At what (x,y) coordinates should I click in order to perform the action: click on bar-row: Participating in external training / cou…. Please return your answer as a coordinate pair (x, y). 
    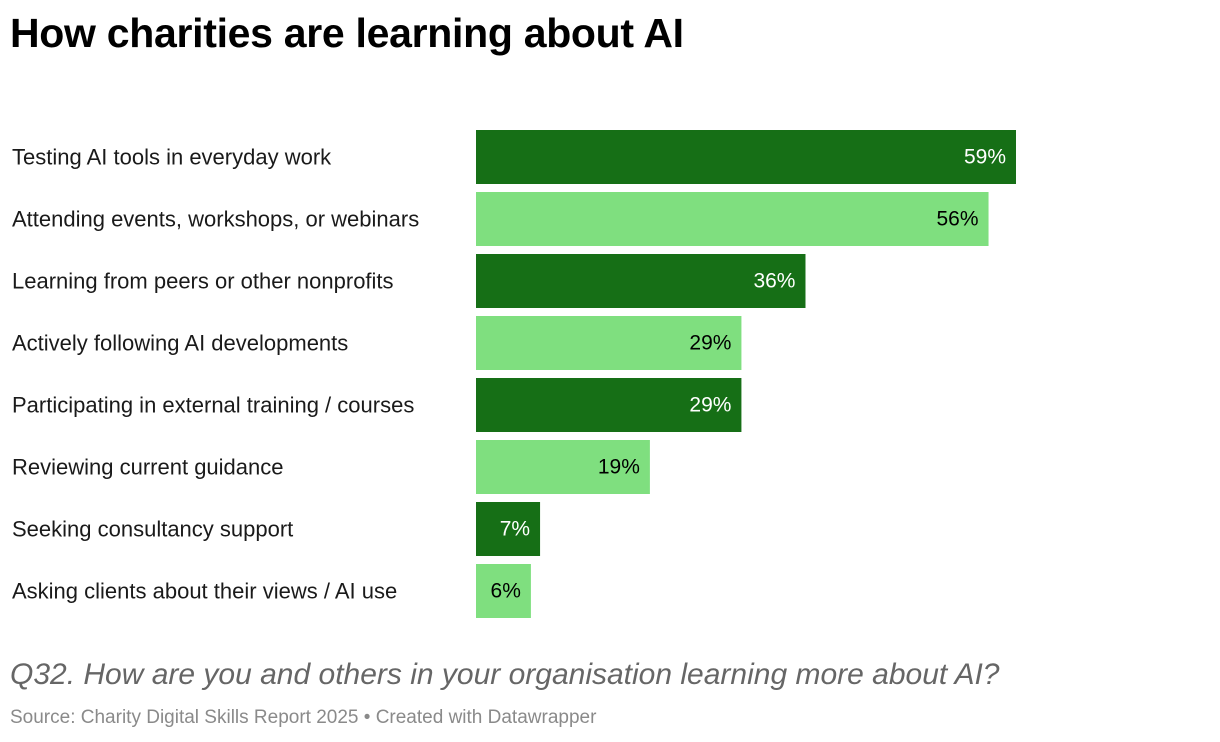
    Looking at the image, I should click on (377, 405).